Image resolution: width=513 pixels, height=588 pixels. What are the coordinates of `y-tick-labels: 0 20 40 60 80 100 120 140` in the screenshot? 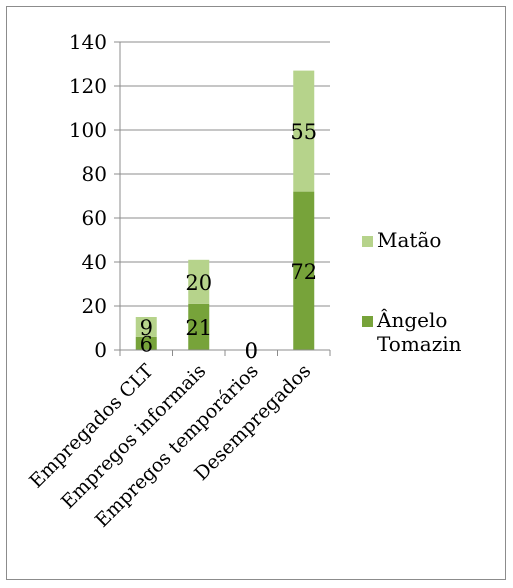 It's located at (88, 196).